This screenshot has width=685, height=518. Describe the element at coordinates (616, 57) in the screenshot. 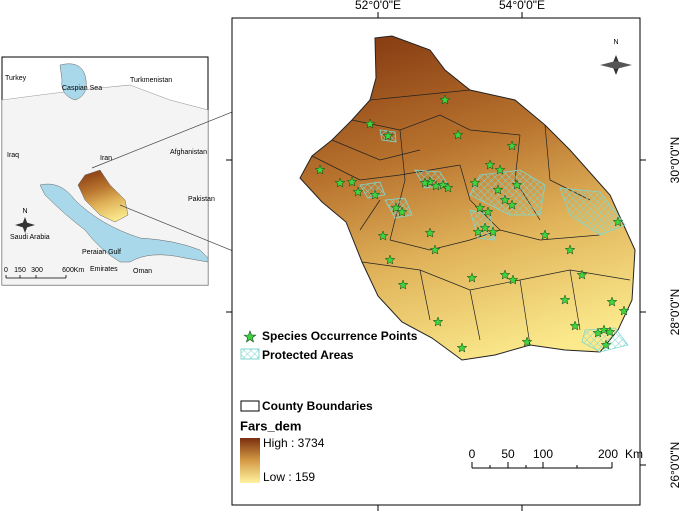

I see `main-north-arrow: N` at that location.